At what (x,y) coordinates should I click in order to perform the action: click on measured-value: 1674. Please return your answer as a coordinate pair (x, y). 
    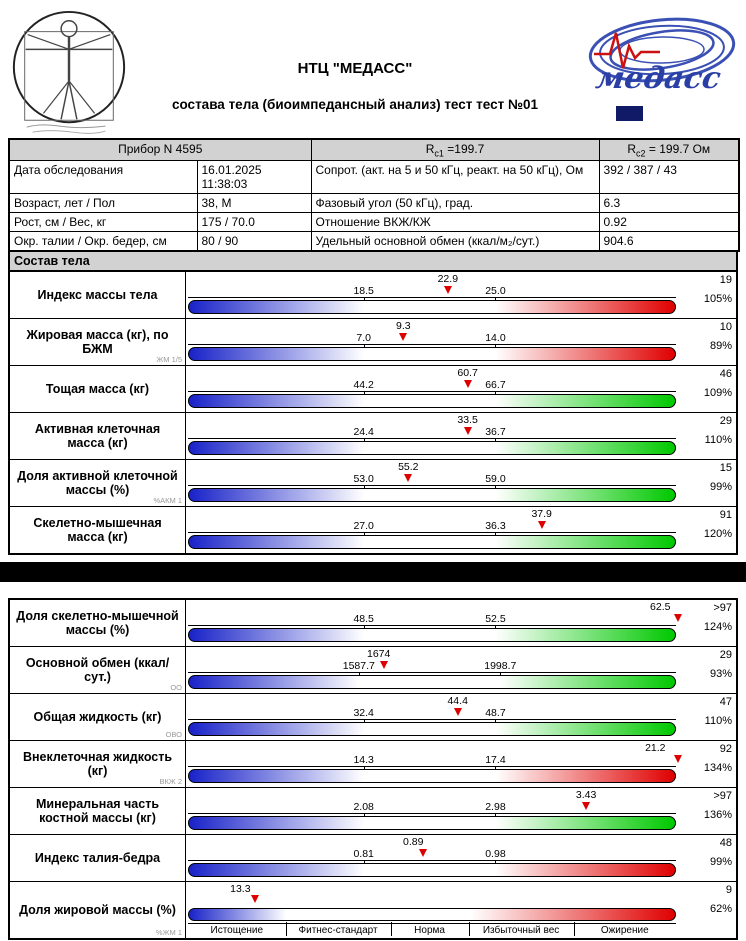
    Looking at the image, I should click on (378, 654).